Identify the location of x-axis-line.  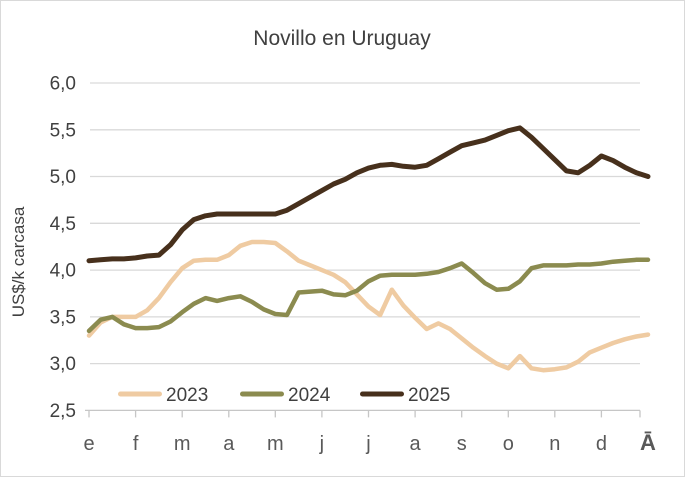
(363, 413).